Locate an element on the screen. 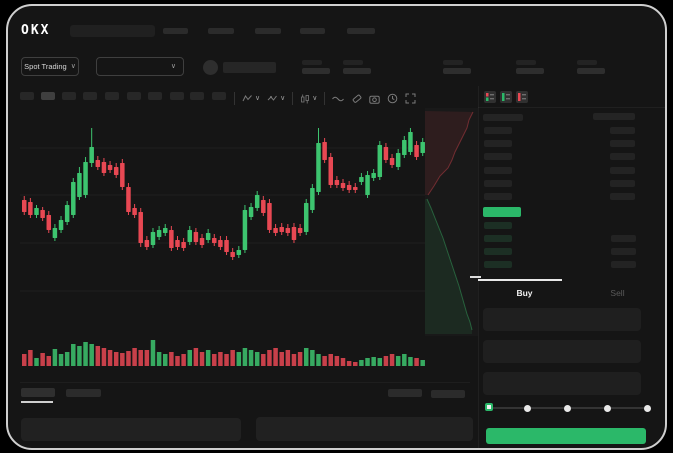 This screenshot has height=453, width=673. candle-style-icon: ∨ is located at coordinates (308, 99).